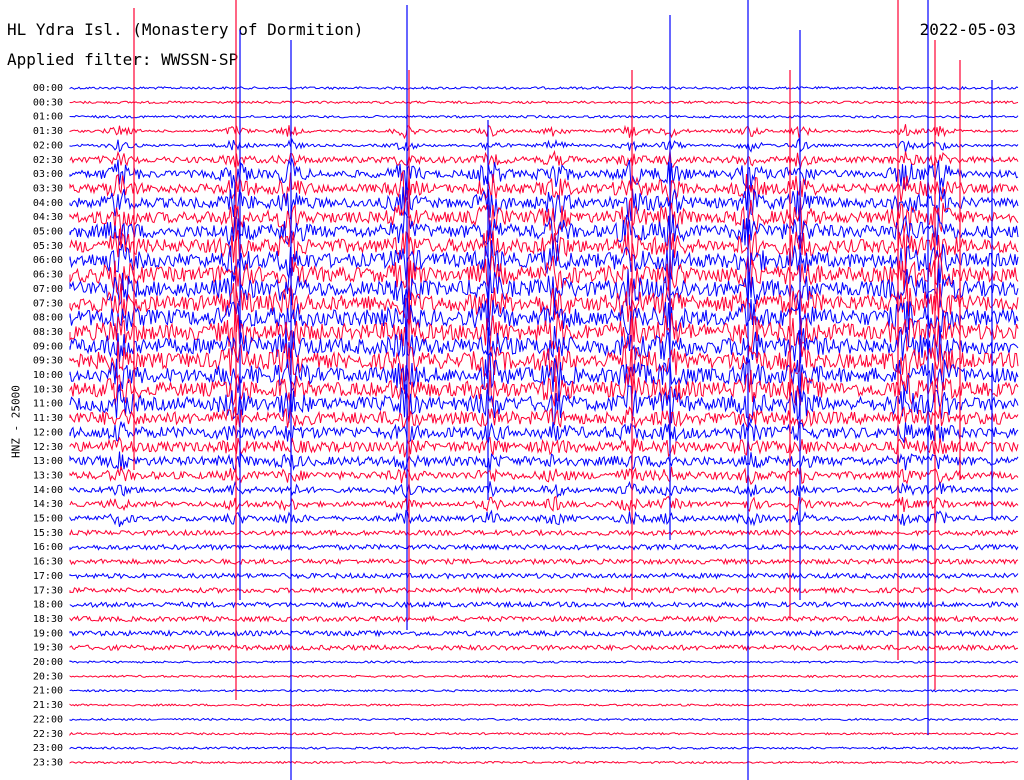 This screenshot has height=780, width=1024. I want to click on time-label: 11:30, so click(48, 418).